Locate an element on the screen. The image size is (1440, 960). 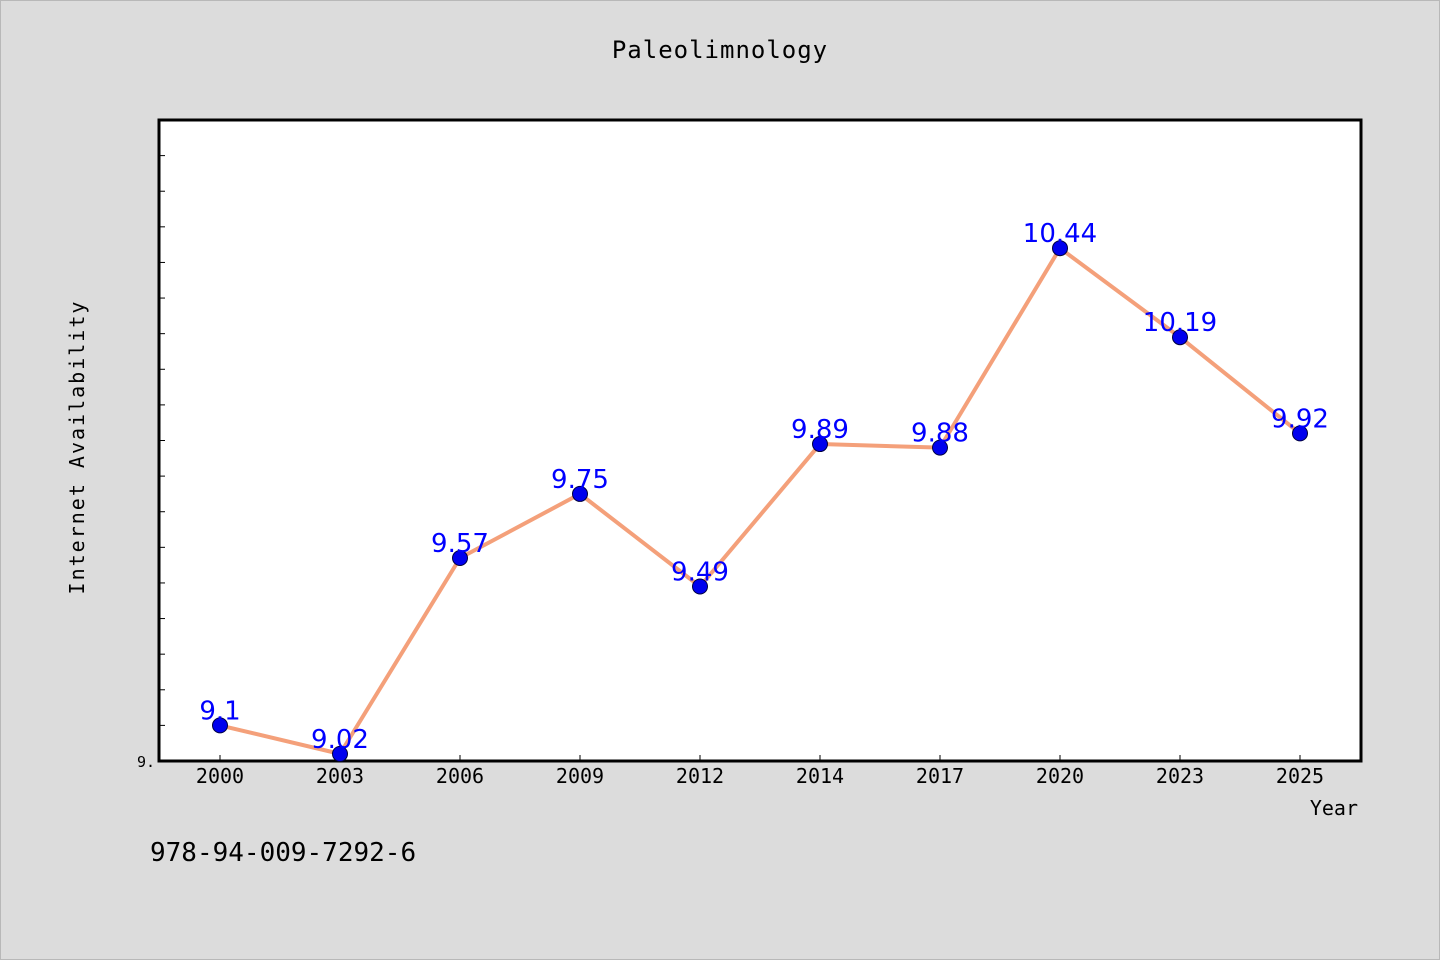
x-tick-label: 2017 is located at coordinates (940, 776).